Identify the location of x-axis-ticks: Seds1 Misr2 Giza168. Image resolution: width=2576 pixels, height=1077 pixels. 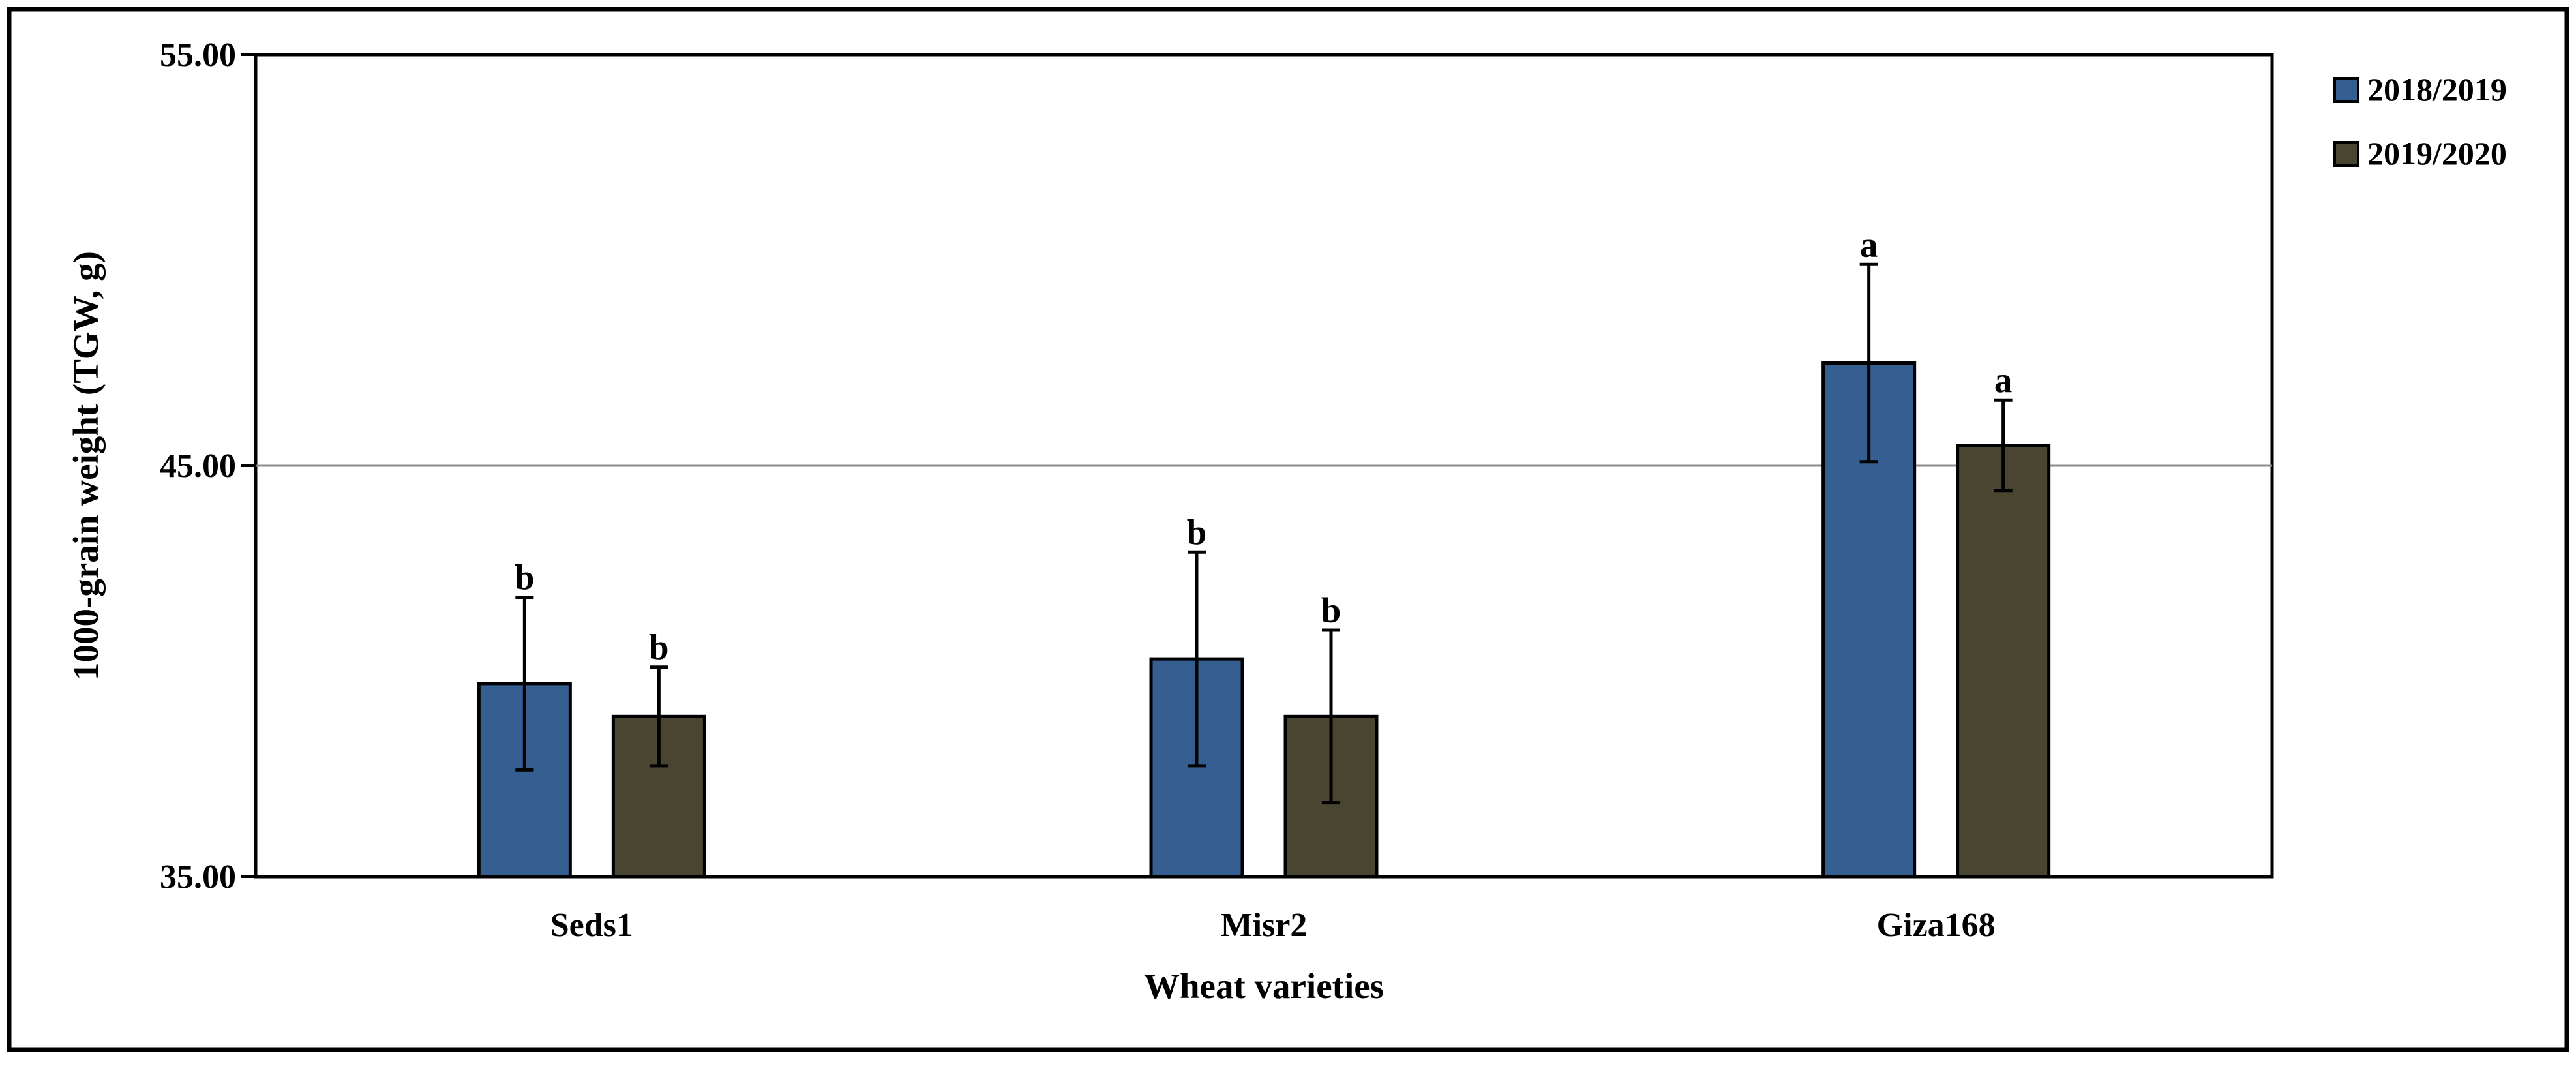
(1273, 926).